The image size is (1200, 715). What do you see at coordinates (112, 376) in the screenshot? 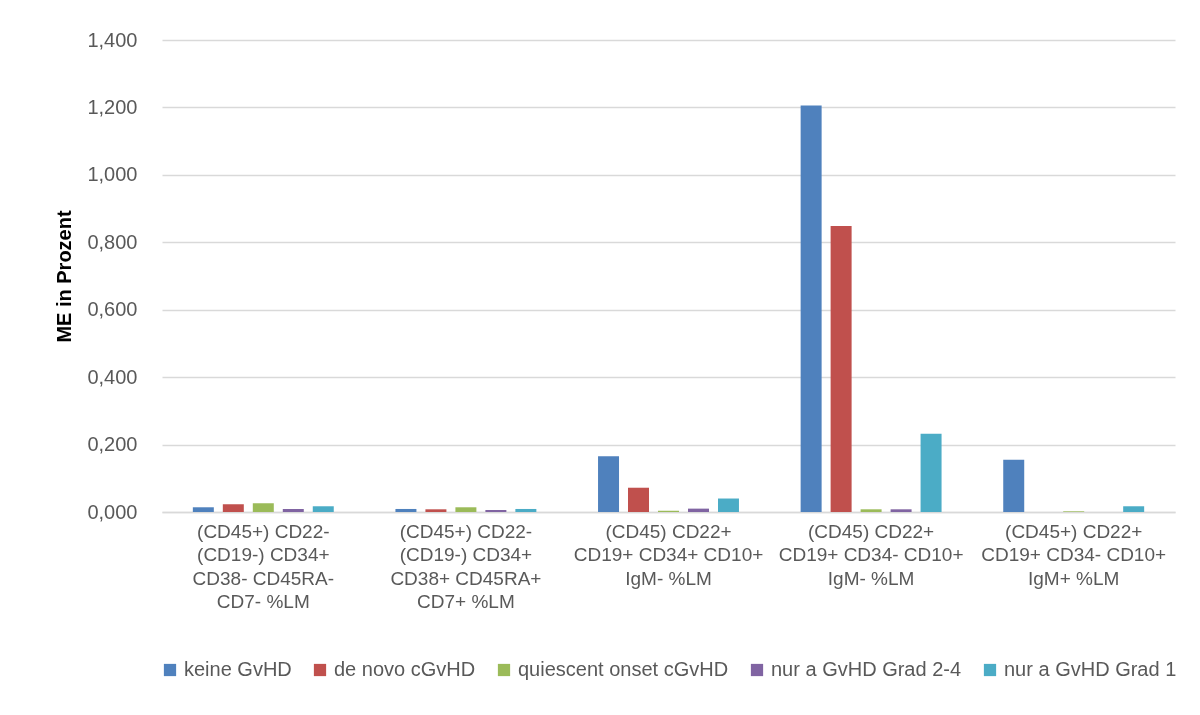
I see `y-tick-label: 0,400` at bounding box center [112, 376].